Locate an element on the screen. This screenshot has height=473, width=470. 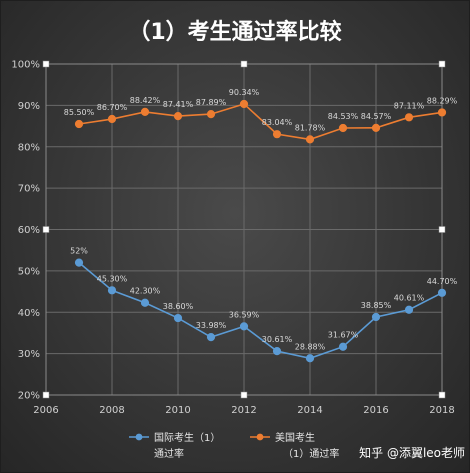
y-tick-label: 80% is located at coordinates (29, 147).